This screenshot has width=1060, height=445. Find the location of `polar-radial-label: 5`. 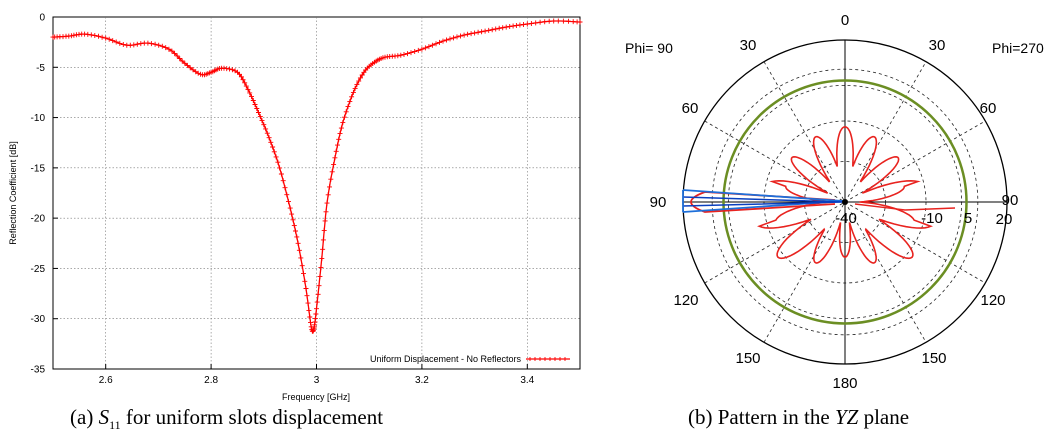

polar-radial-label: 5 is located at coordinates (968, 218).